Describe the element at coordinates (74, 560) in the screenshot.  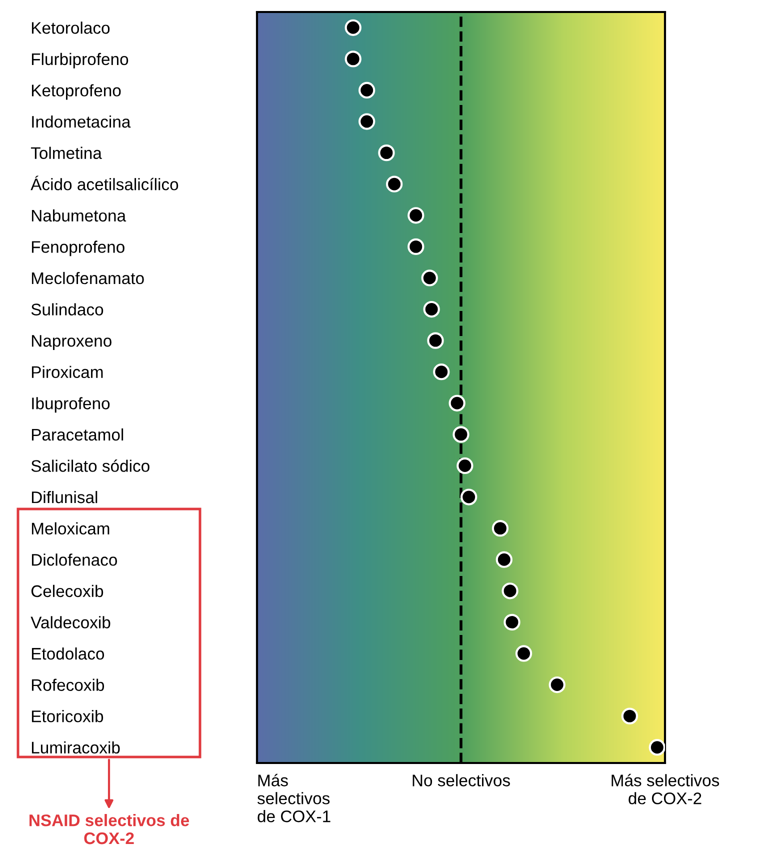
I see `y-tick-label: Diclofenaco` at that location.